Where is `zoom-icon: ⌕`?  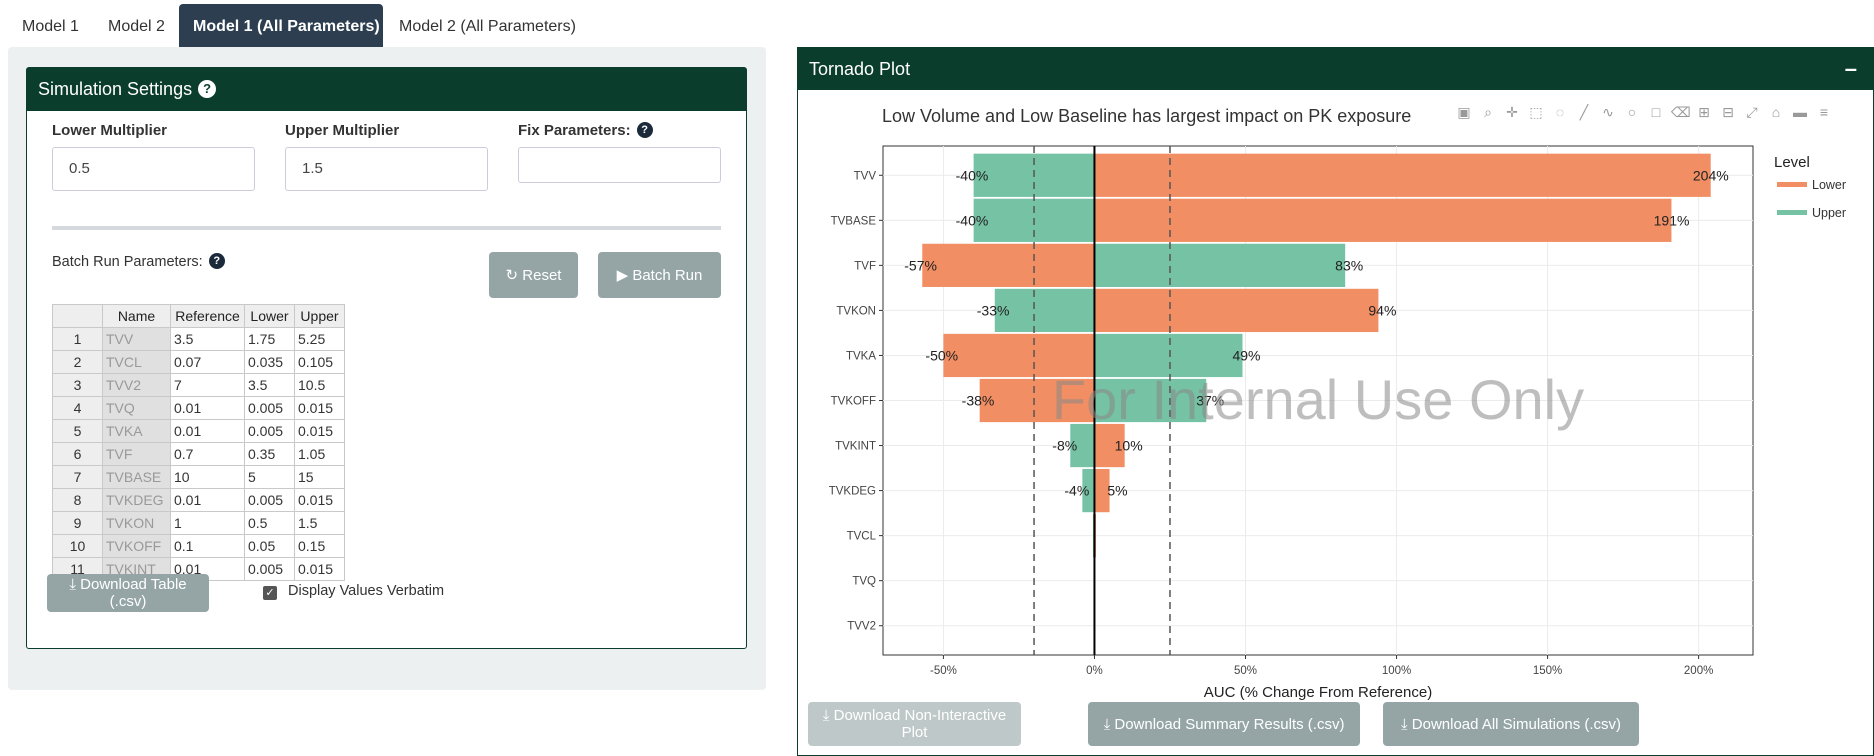
zoom-icon: ⌕ is located at coordinates (1488, 112).